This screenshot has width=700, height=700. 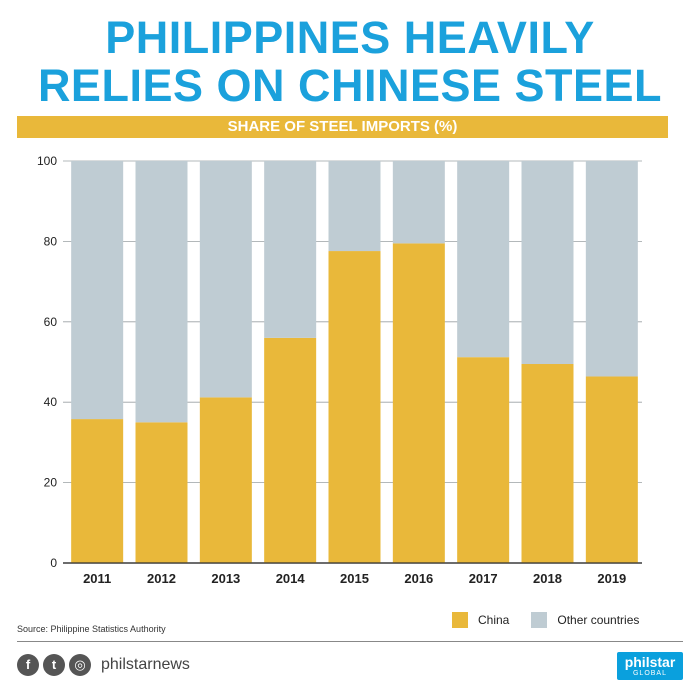 What do you see at coordinates (350, 37) in the screenshot?
I see `title-line-1: PHILIPPINES HEAVILY` at bounding box center [350, 37].